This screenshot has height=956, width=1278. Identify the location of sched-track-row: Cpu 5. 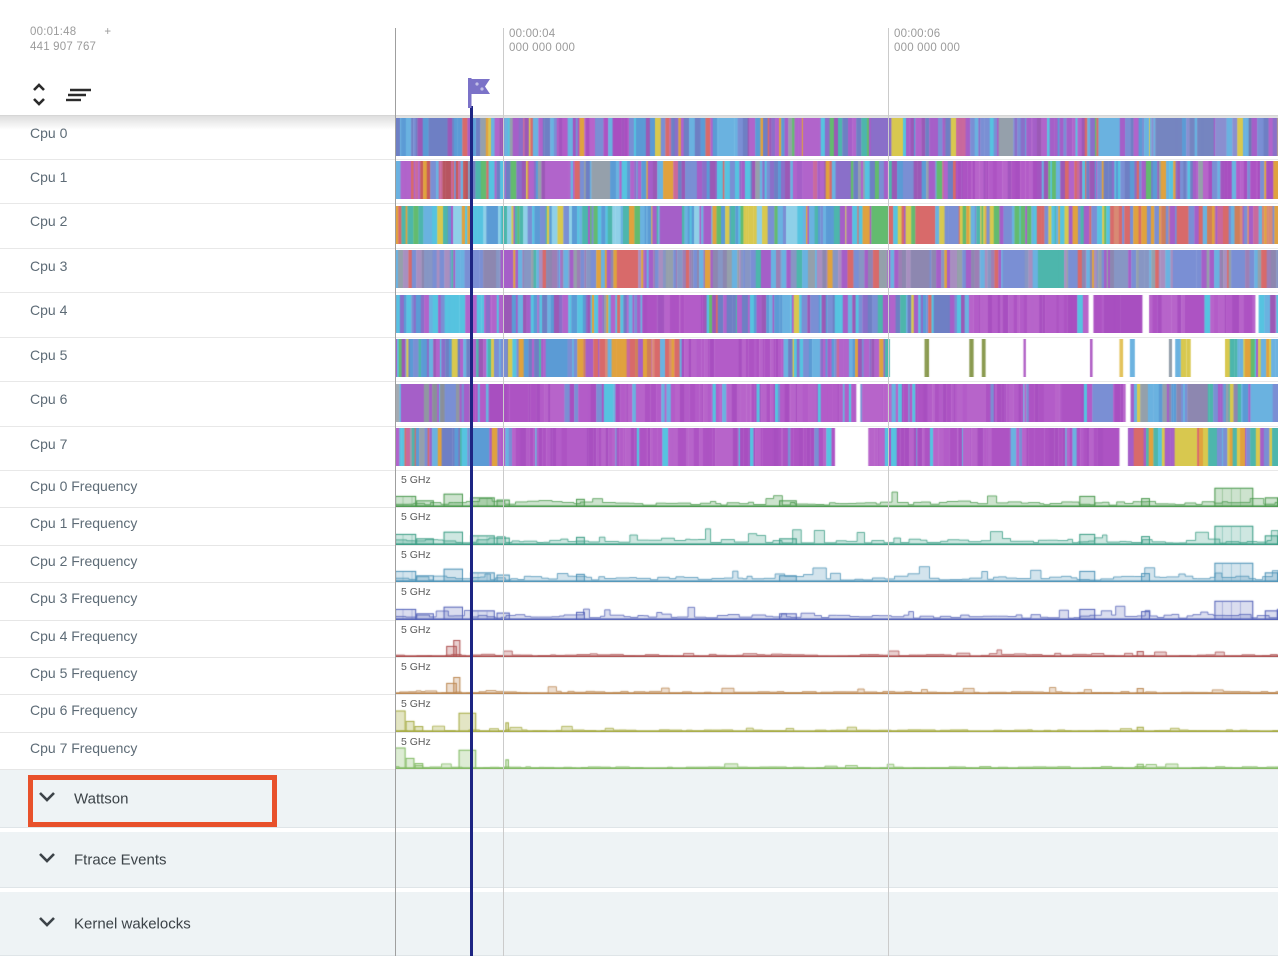
(639, 359).